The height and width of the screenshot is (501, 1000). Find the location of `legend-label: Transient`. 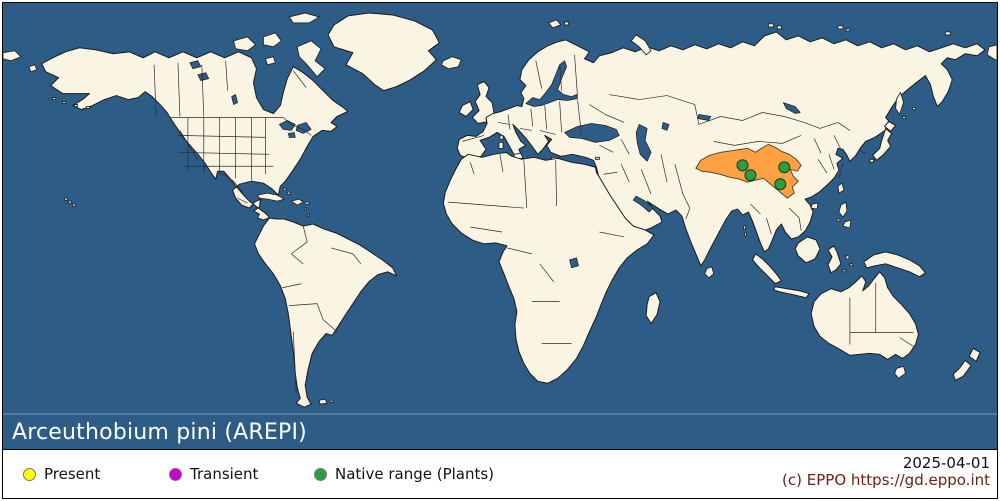

legend-label: Transient is located at coordinates (224, 474).